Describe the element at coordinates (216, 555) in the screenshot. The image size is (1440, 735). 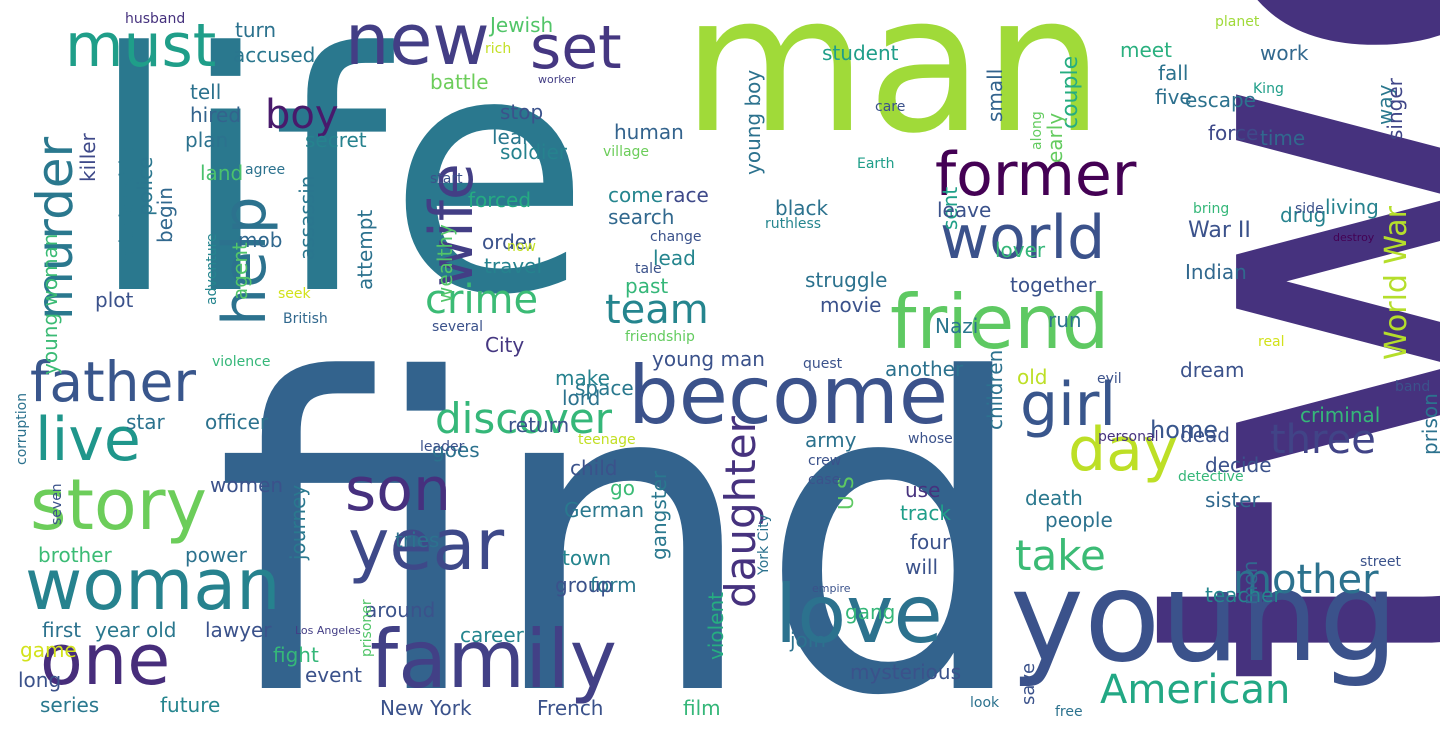
I see `word-146: power` at that location.